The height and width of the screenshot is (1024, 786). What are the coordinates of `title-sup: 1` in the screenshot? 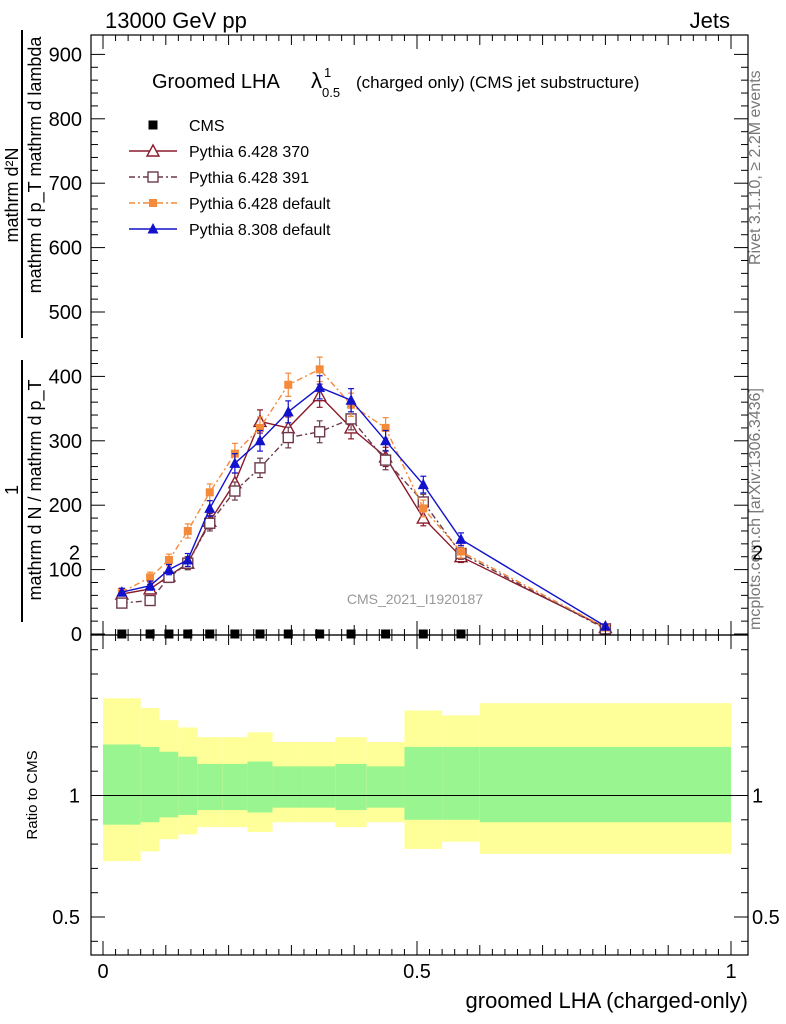 It's located at (327, 72).